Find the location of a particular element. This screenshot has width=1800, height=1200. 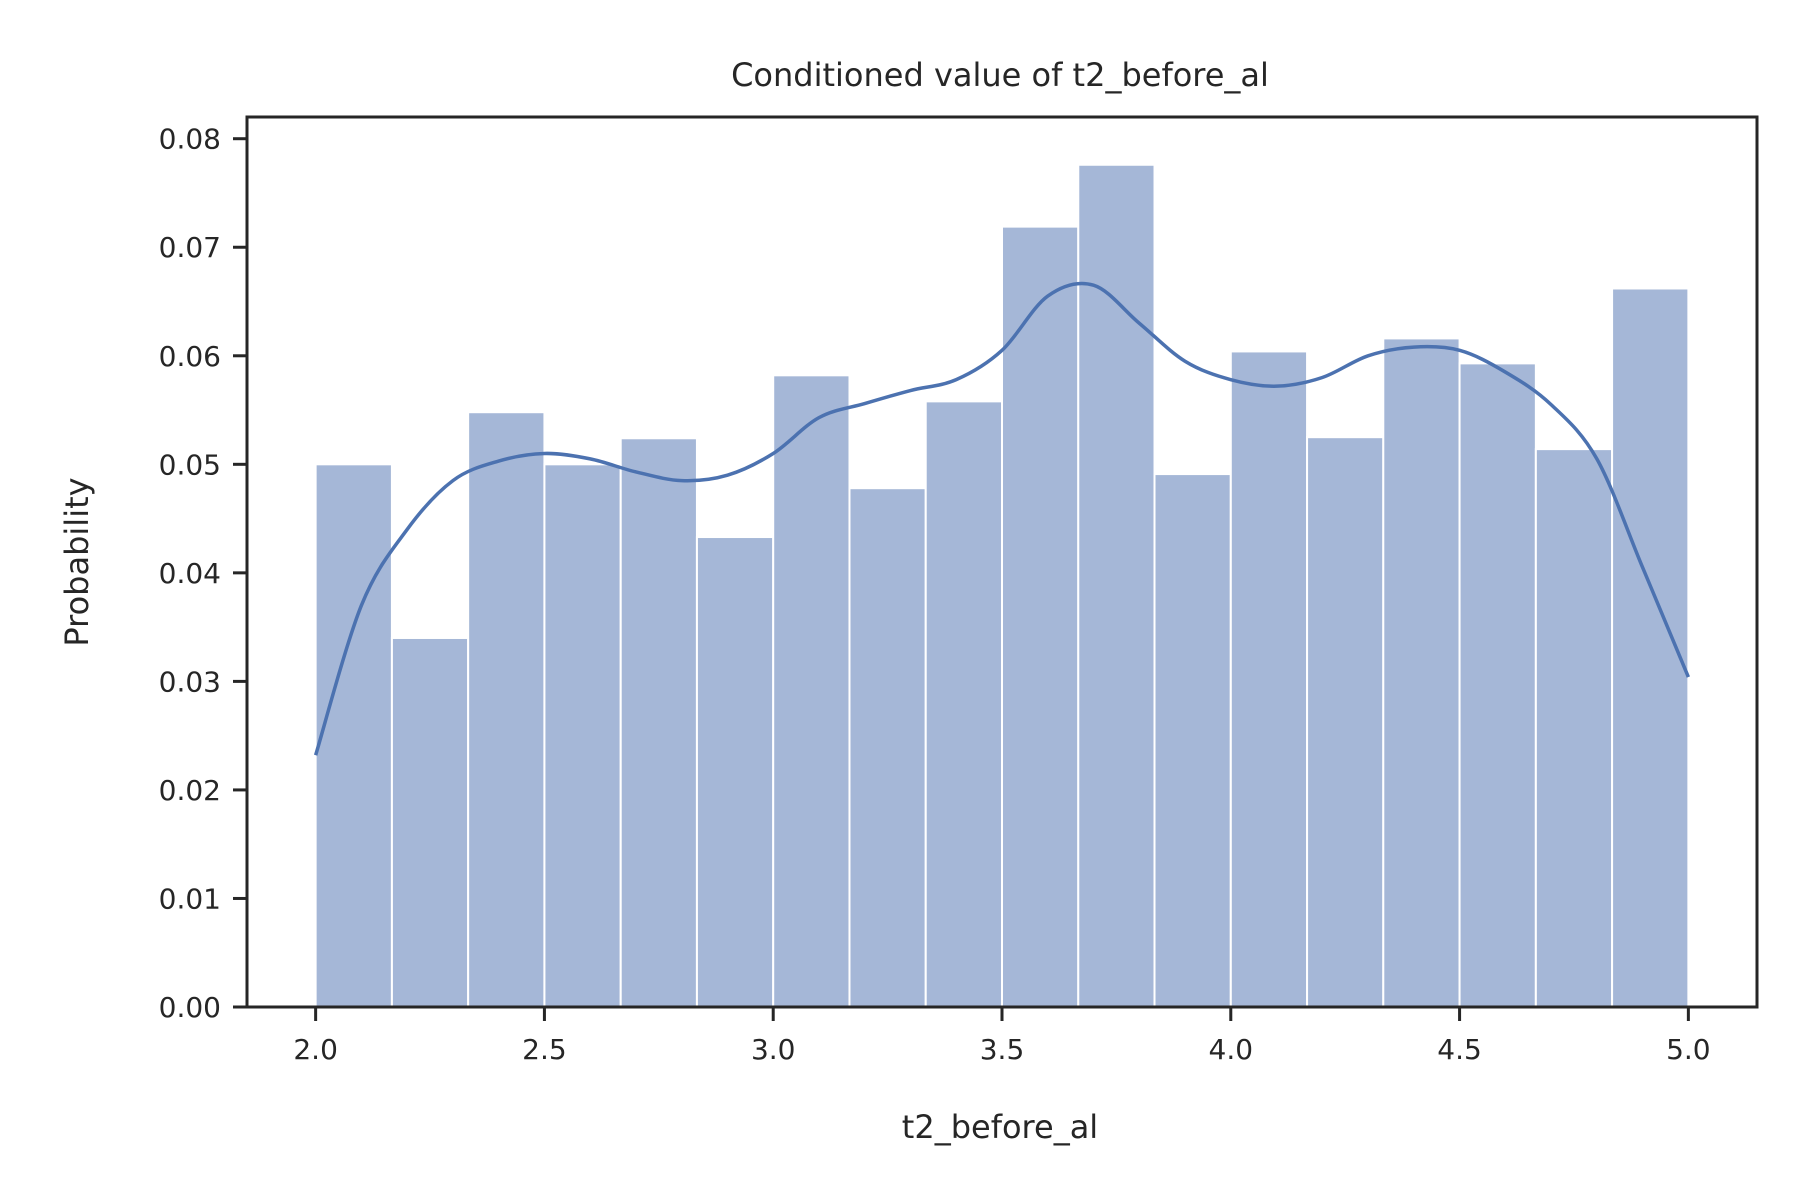

x-axis-title: t2_before_al is located at coordinates (1000, 1127).